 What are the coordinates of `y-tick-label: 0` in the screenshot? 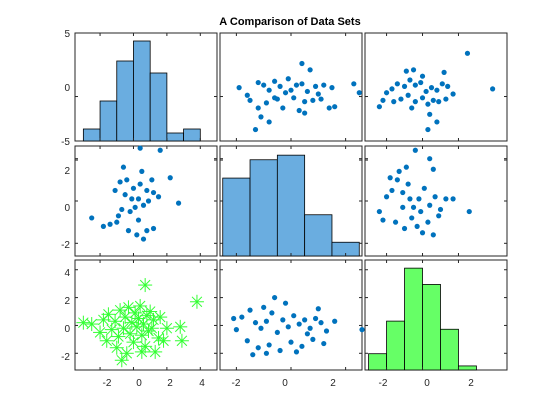 It's located at (67, 329).